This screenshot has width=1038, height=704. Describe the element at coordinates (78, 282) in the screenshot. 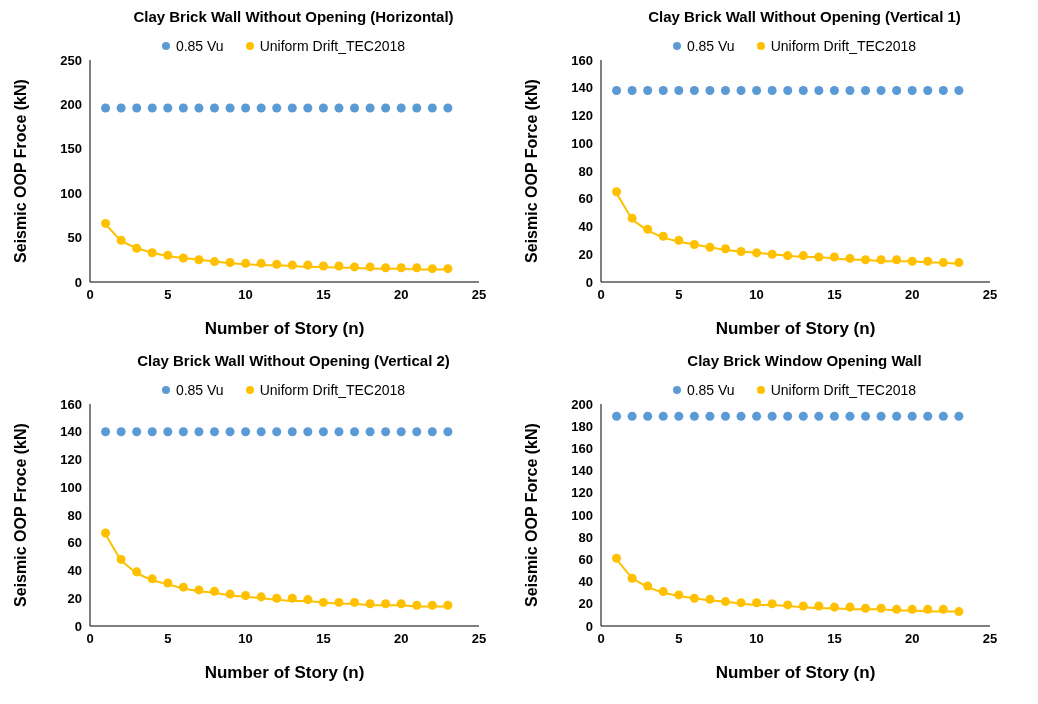

I see `y-tick-label: 0` at that location.